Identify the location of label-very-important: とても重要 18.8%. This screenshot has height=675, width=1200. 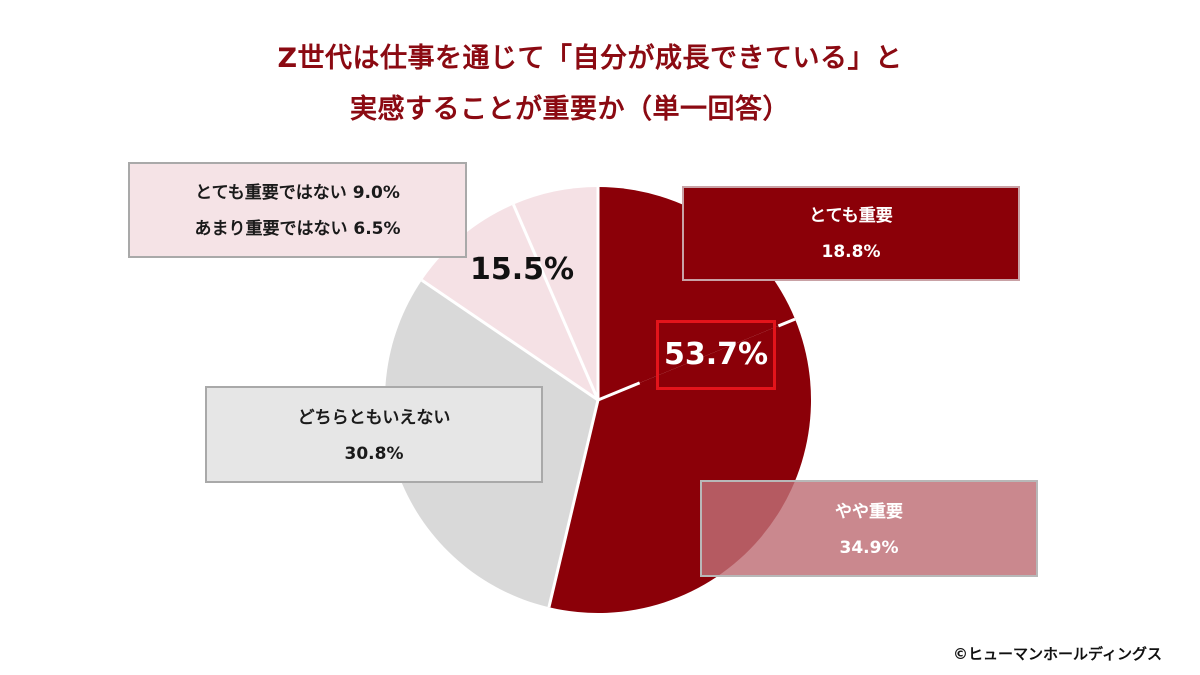
(851, 233).